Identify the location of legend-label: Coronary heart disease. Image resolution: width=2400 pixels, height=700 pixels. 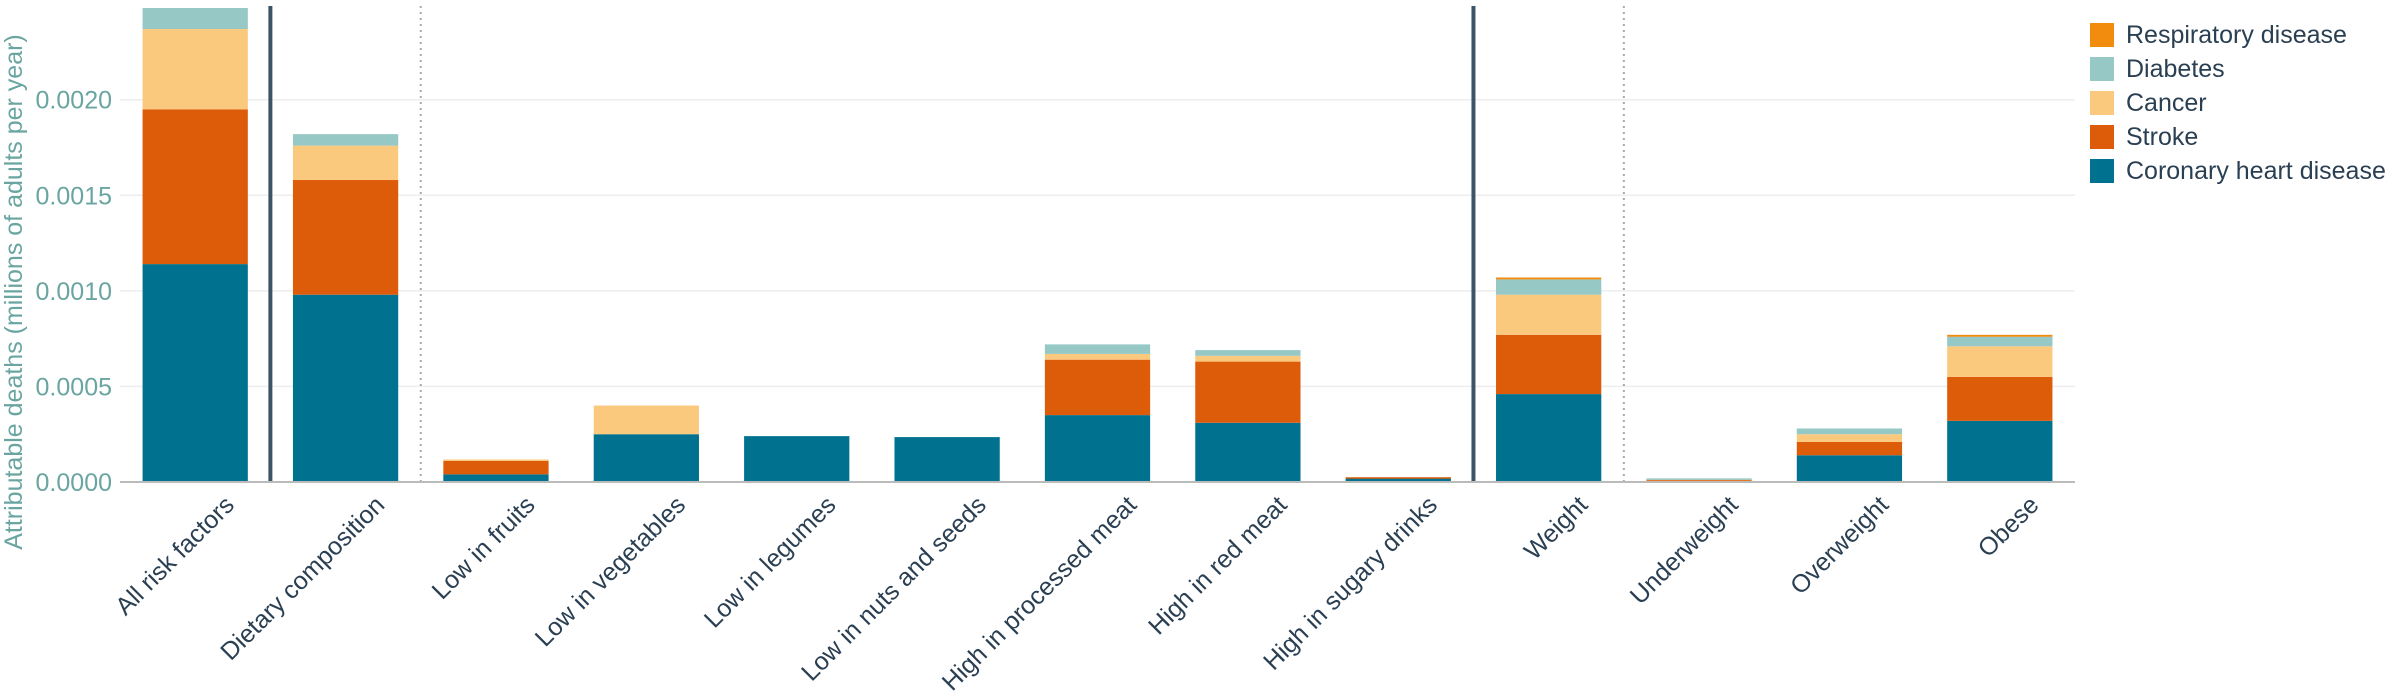
(2256, 170).